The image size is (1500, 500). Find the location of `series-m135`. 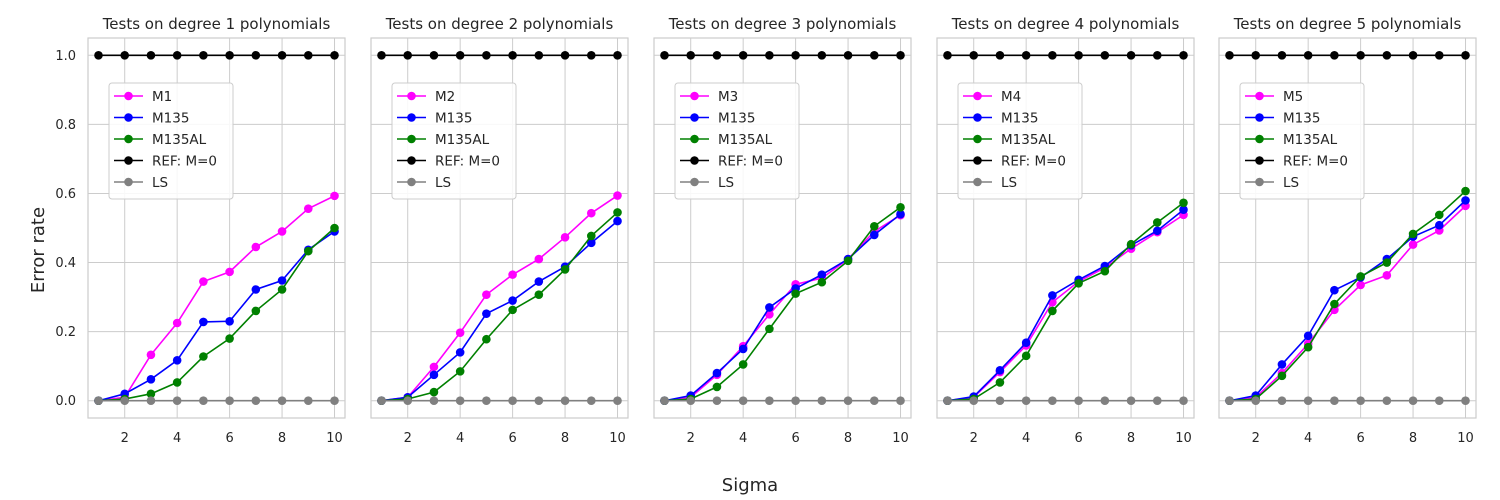

series-m135 is located at coordinates (782, 307).